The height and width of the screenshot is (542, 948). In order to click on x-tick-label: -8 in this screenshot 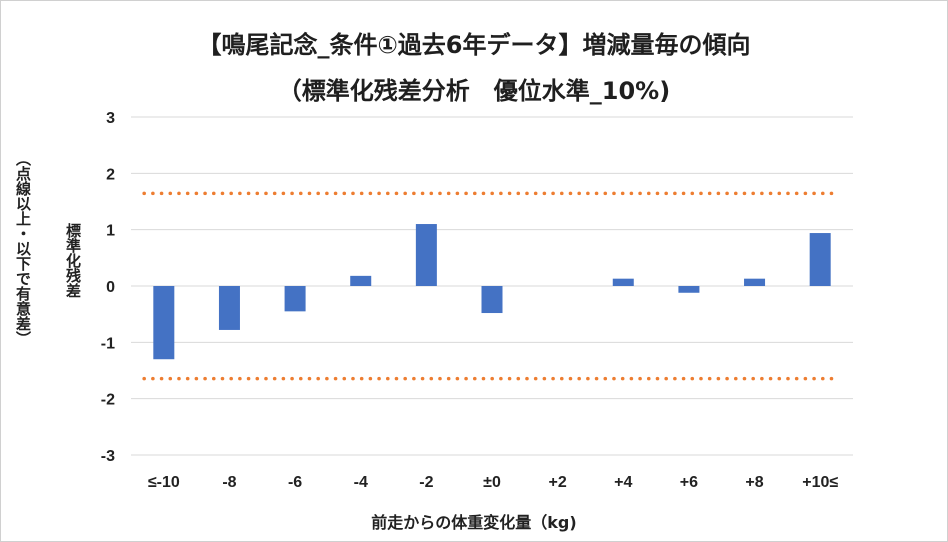, I will do `click(229, 482)`.